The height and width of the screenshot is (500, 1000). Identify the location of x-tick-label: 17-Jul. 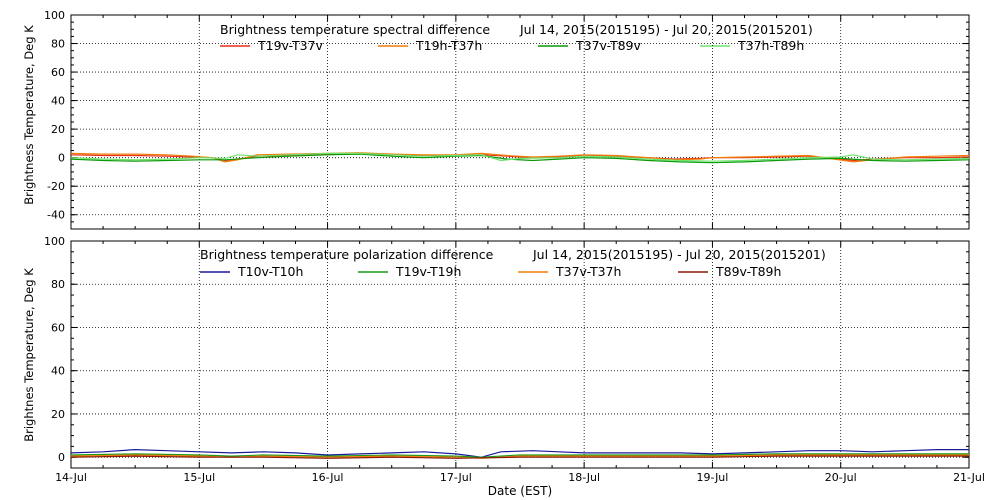
(456, 477).